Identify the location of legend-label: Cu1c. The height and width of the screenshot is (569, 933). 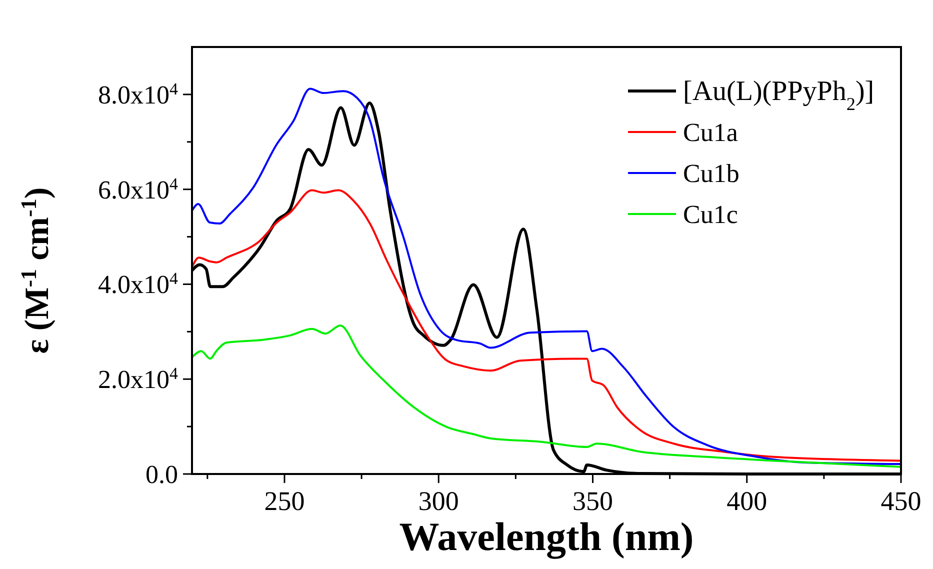
(710, 214).